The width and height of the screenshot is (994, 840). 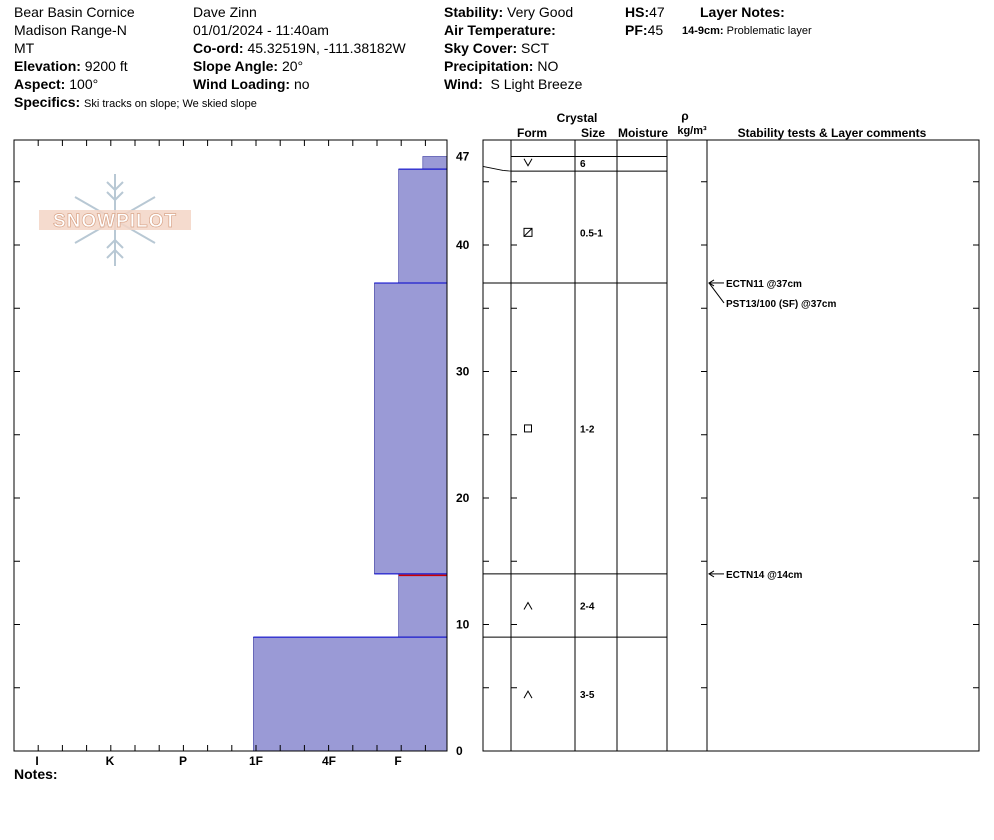 I want to click on depth-tick-label: 0, so click(x=459, y=751).